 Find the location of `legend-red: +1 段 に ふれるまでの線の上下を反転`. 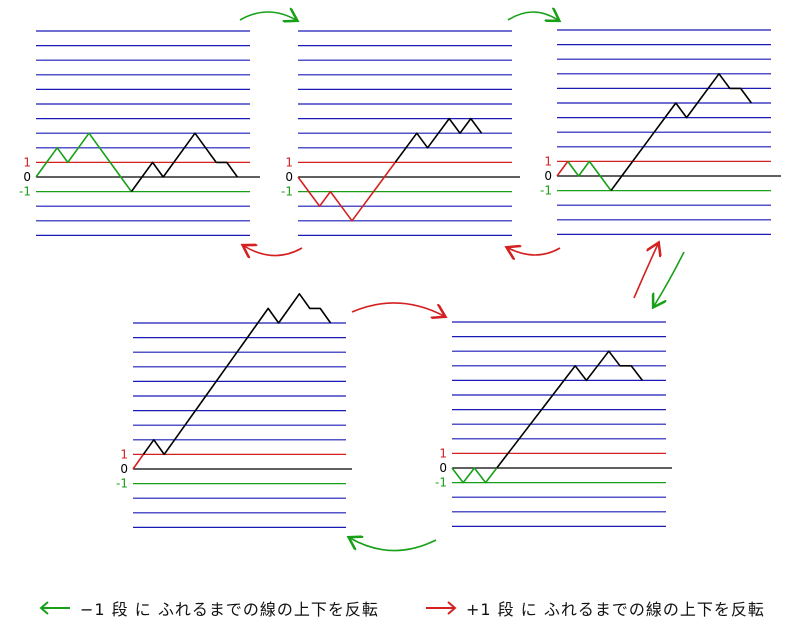

legend-red: +1 段 に ふれるまでの線の上下を反転 is located at coordinates (594, 608).